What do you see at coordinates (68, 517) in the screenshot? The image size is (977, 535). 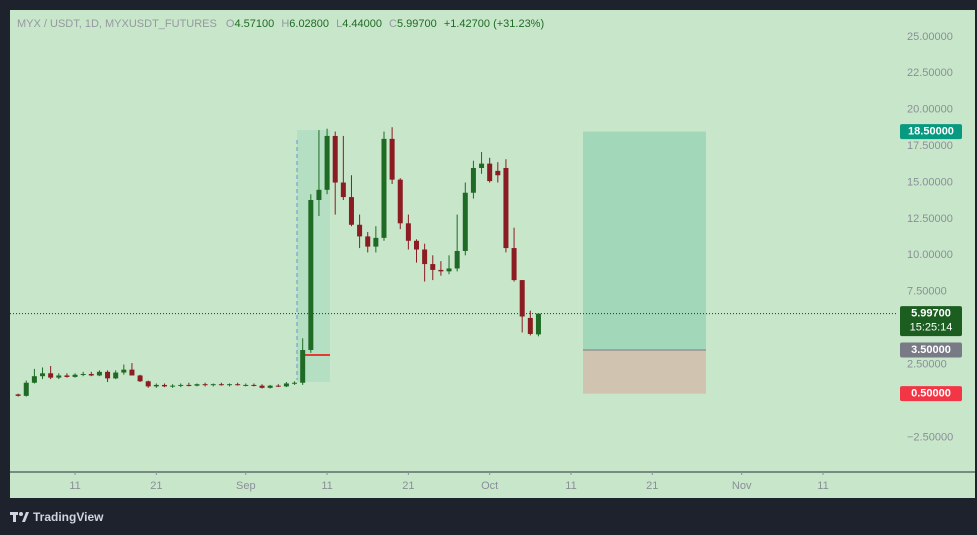 I see `brand: TradingView` at bounding box center [68, 517].